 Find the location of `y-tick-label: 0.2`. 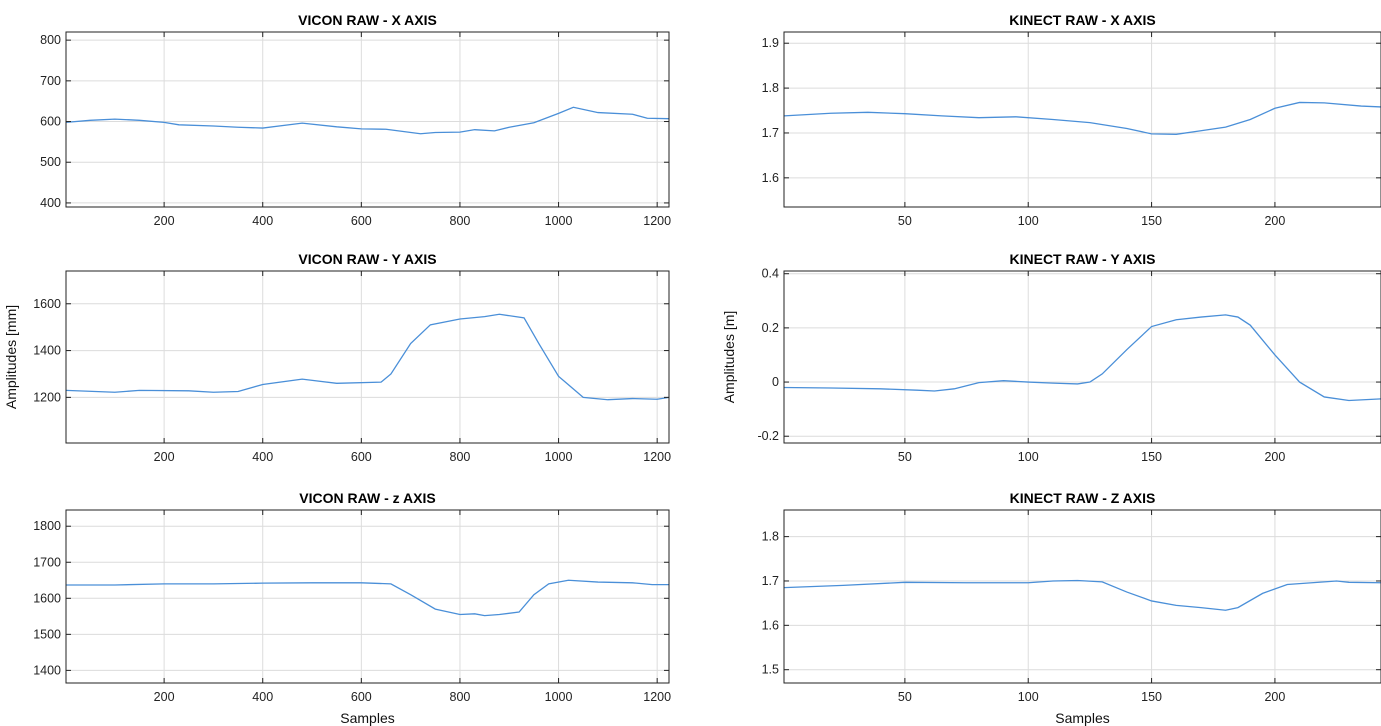

y-tick-label: 0.2 is located at coordinates (770, 328).